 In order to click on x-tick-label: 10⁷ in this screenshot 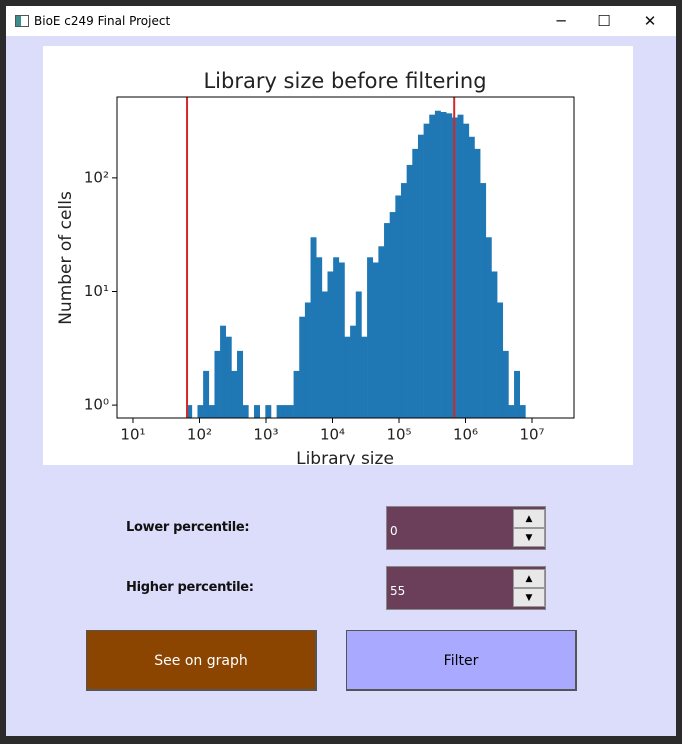, I will do `click(531, 435)`.